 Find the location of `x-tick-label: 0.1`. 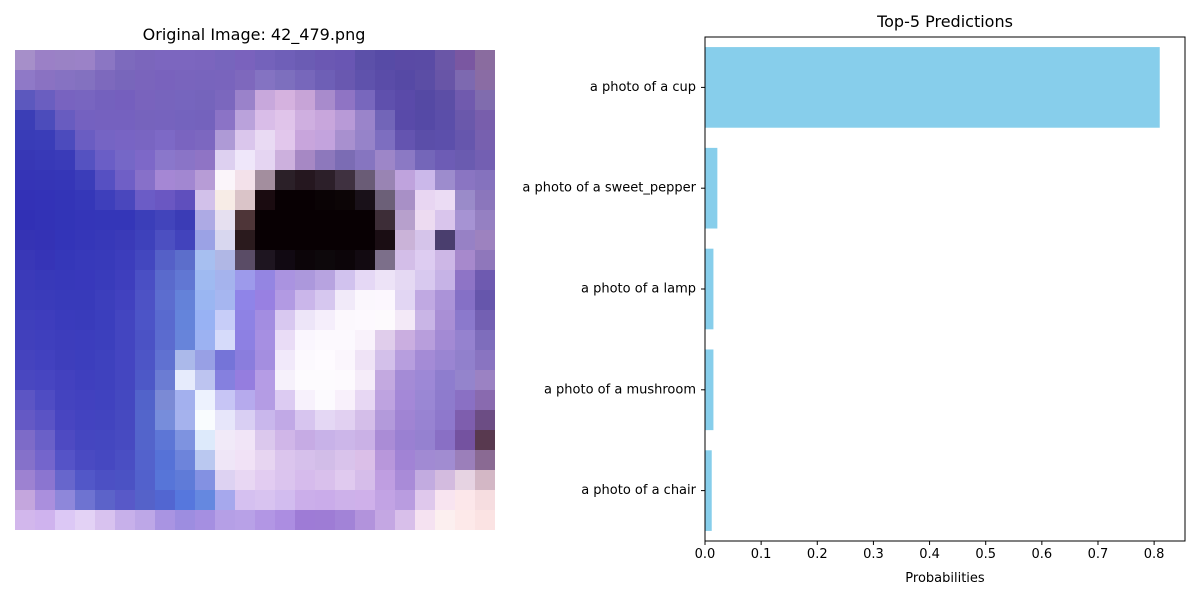

x-tick-label: 0.1 is located at coordinates (761, 554).